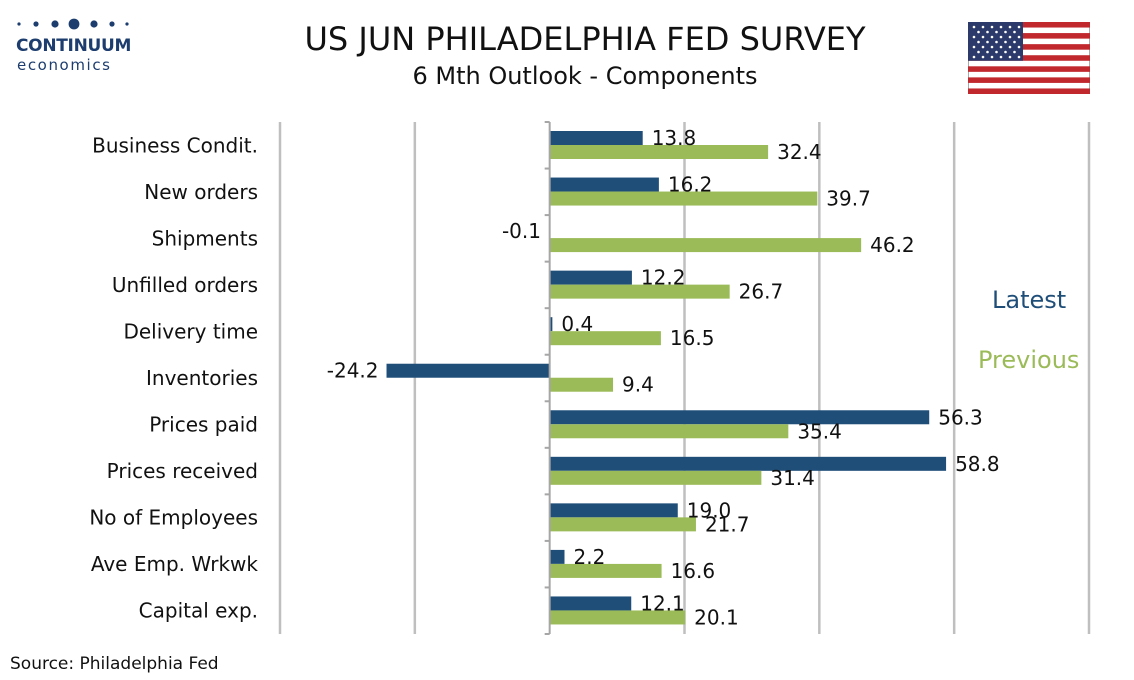 This screenshot has width=1134, height=680. I want to click on continuum-economics-logo: CONTINUUM economics, so click(75, 44).